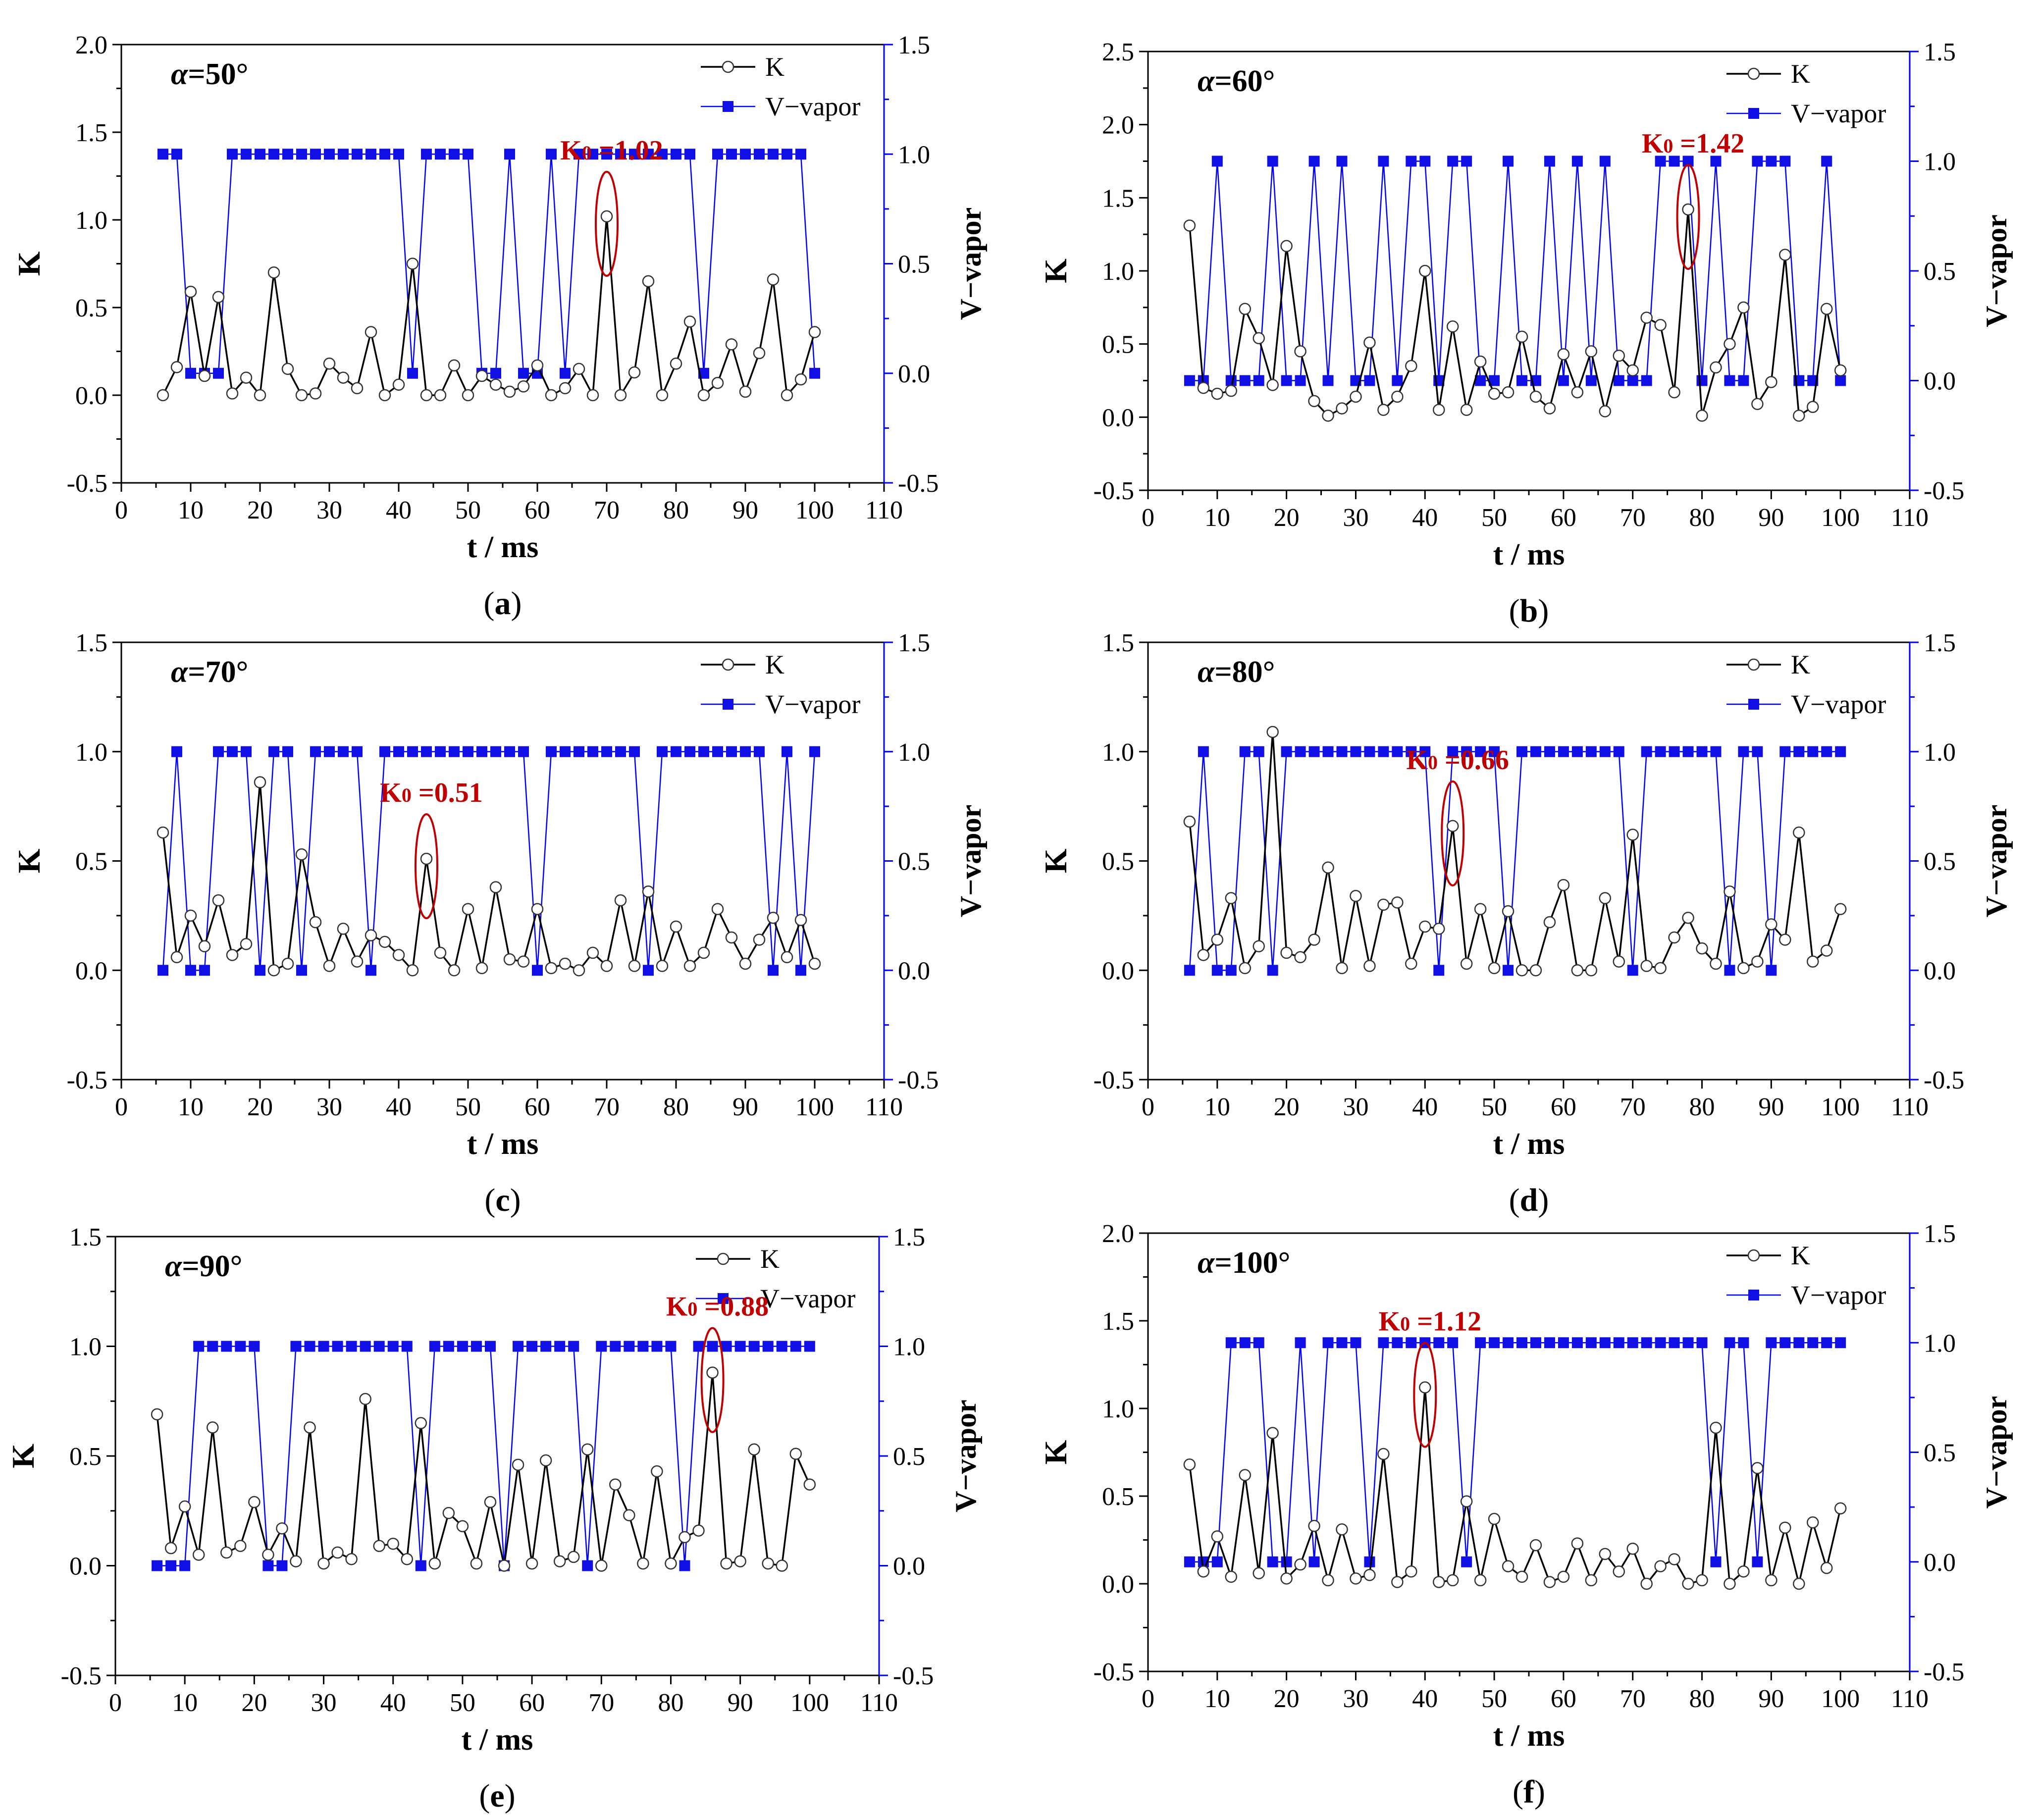 The image size is (2037, 1820). What do you see at coordinates (1244, 672) in the screenshot?
I see `alpha-value: =80°` at bounding box center [1244, 672].